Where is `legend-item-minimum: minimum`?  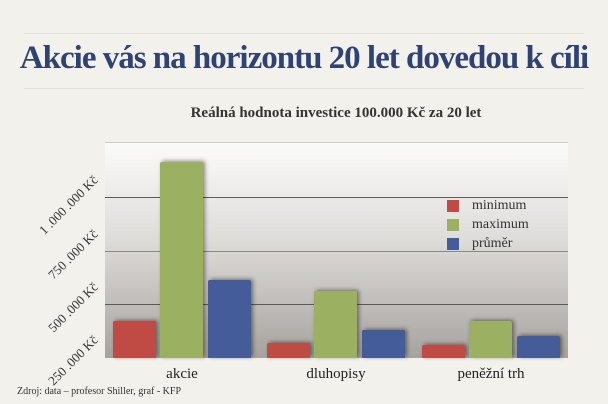
legend-item-minimum: minimum is located at coordinates (488, 205).